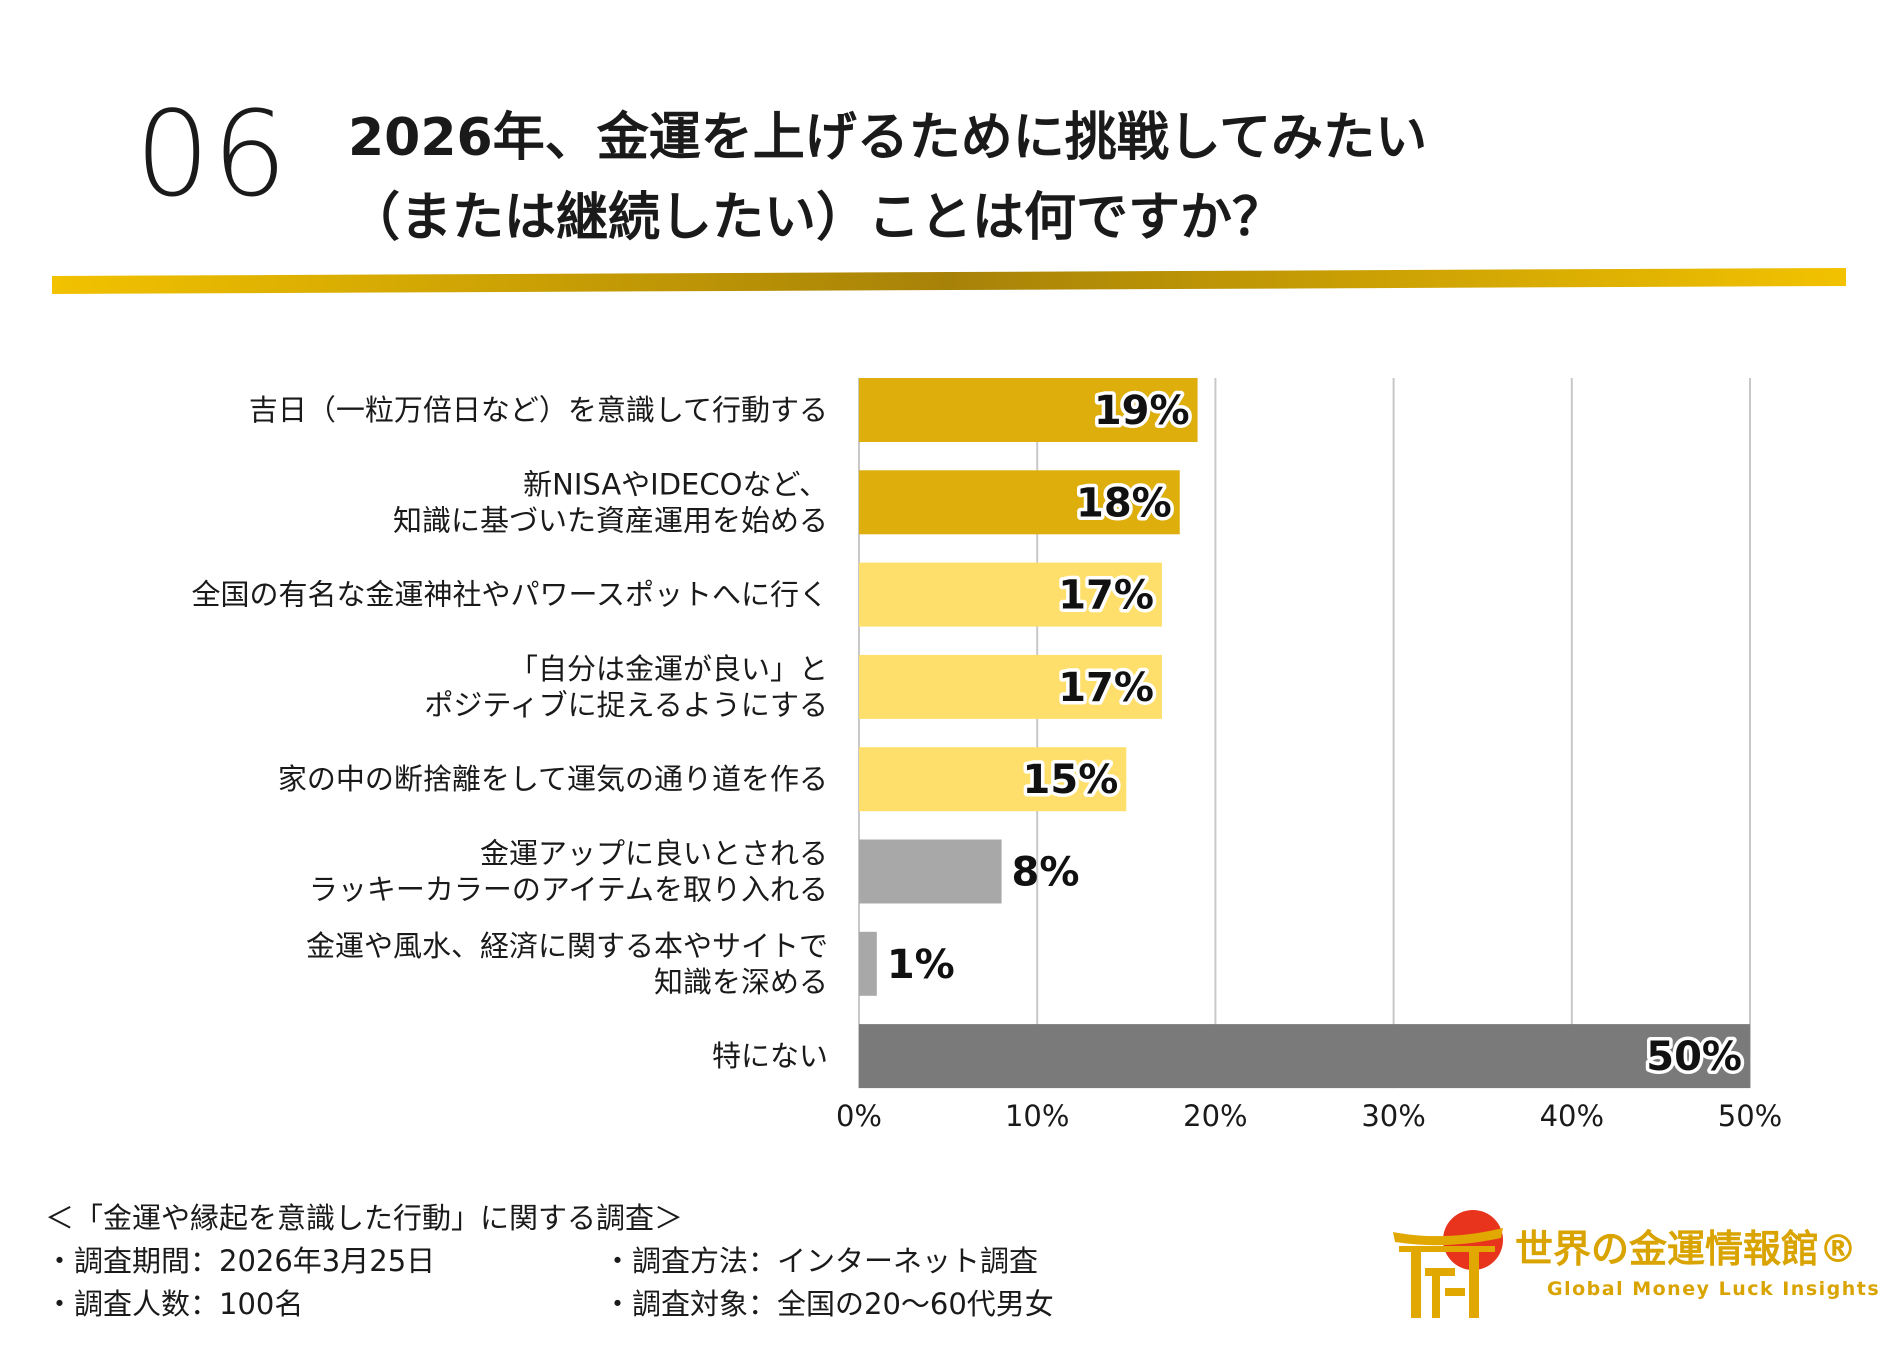 The width and height of the screenshot is (1890, 1350). Describe the element at coordinates (921, 965) in the screenshot. I see `bar-value-label: 1%` at that location.